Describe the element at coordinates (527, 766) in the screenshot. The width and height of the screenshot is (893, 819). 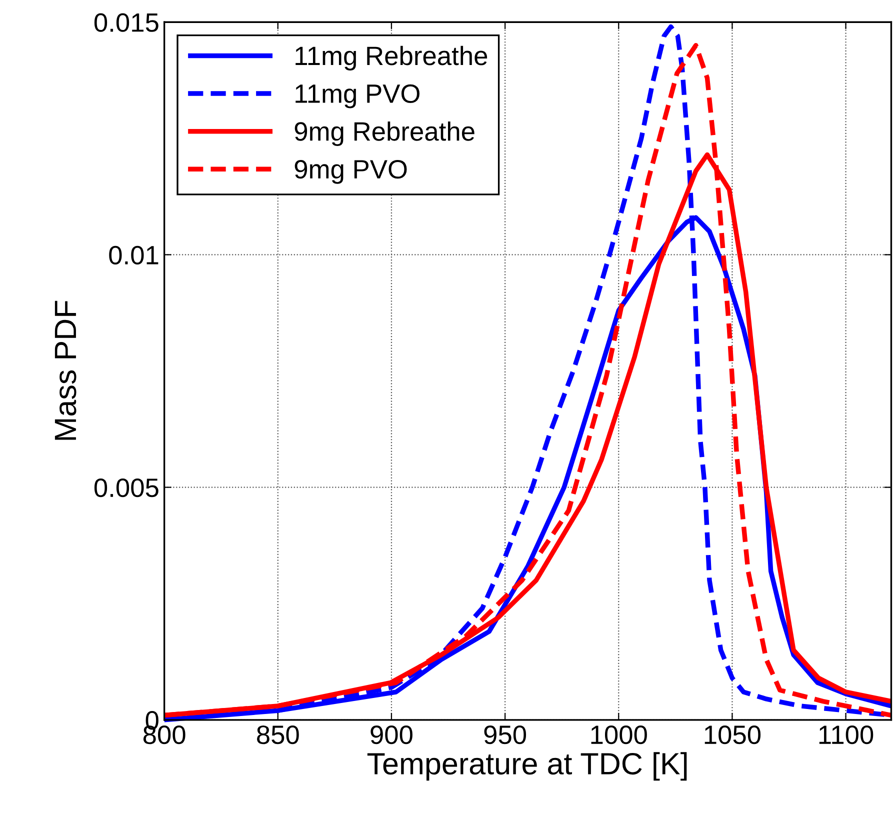
I see `x-axis-title: Temperature at TDC [K]` at that location.